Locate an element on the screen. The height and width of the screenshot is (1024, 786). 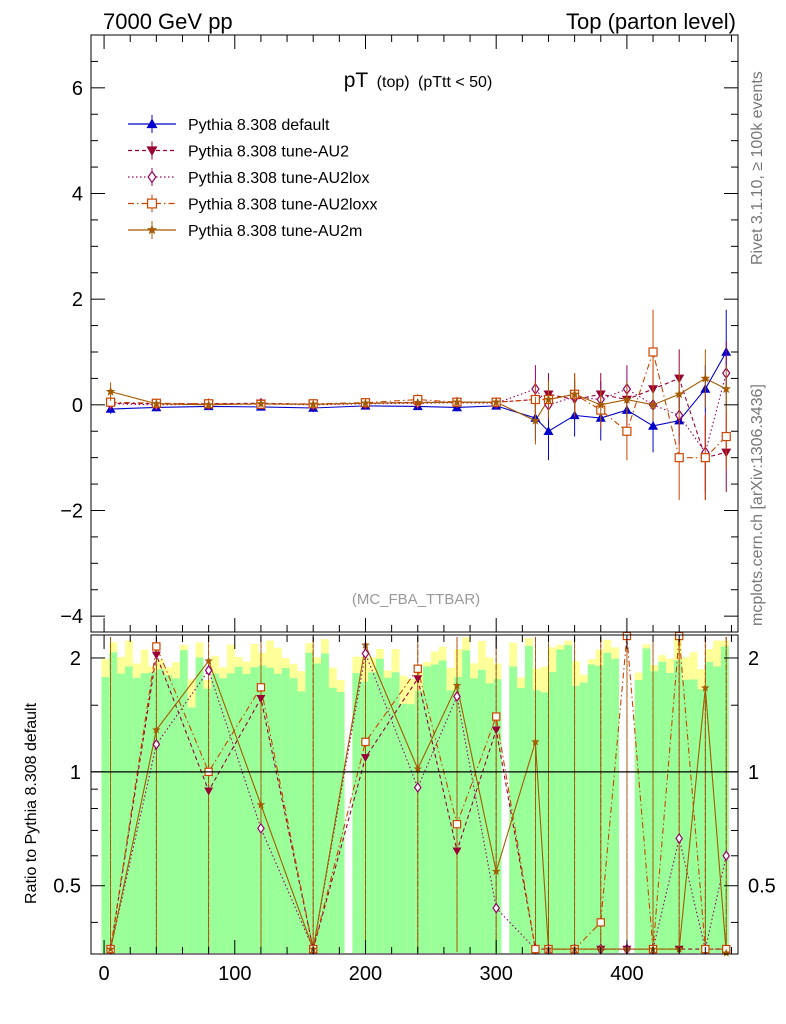
series-line-pythia-8-308-tune-au2m is located at coordinates (418, 399).